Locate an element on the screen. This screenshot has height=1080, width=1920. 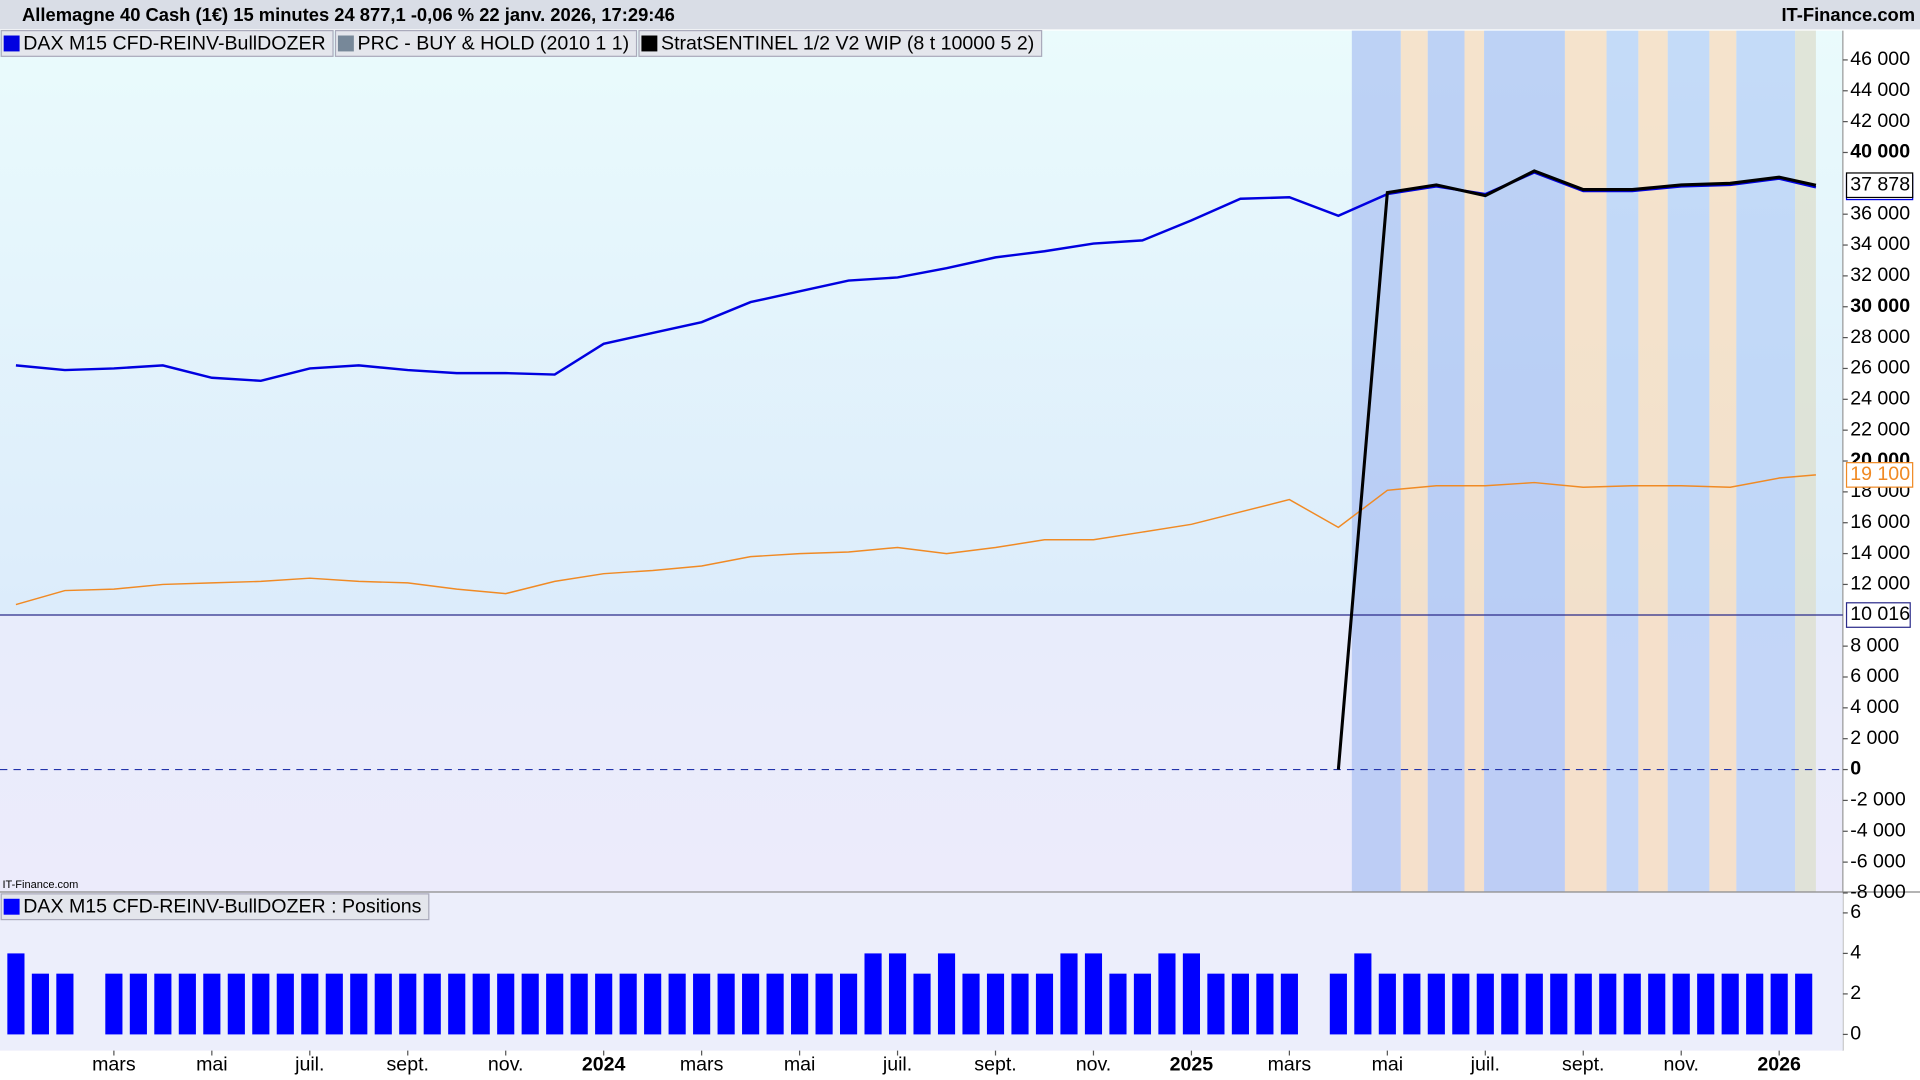
y-tick-label: 36 000 is located at coordinates (1880, 213).